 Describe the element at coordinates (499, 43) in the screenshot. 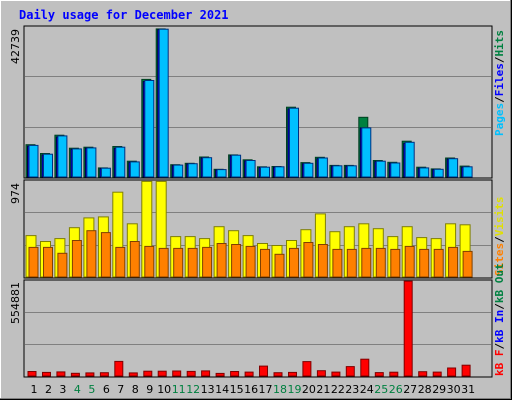

I see `legend-hits: Hits` at that location.